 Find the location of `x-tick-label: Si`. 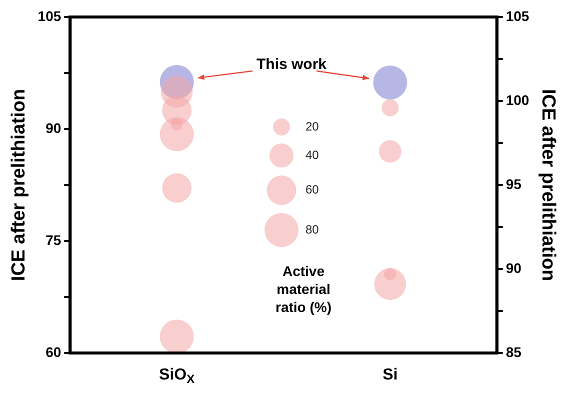

x-tick-label: Si is located at coordinates (390, 375).